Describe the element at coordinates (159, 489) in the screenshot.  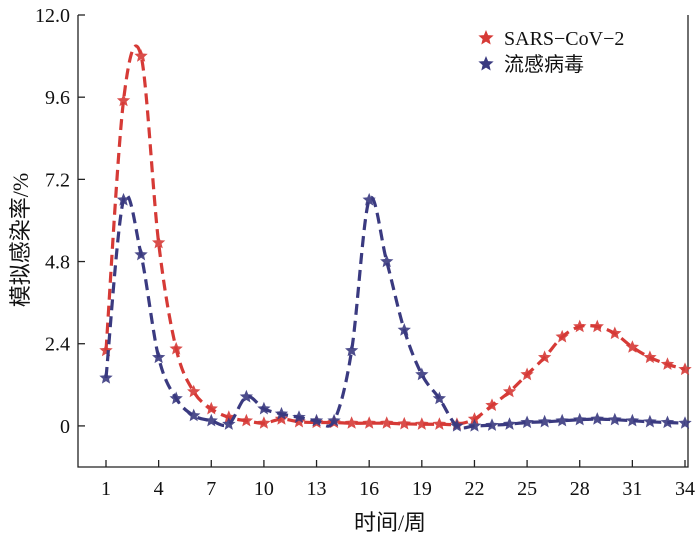
I see `x-tick-label: 4` at that location.